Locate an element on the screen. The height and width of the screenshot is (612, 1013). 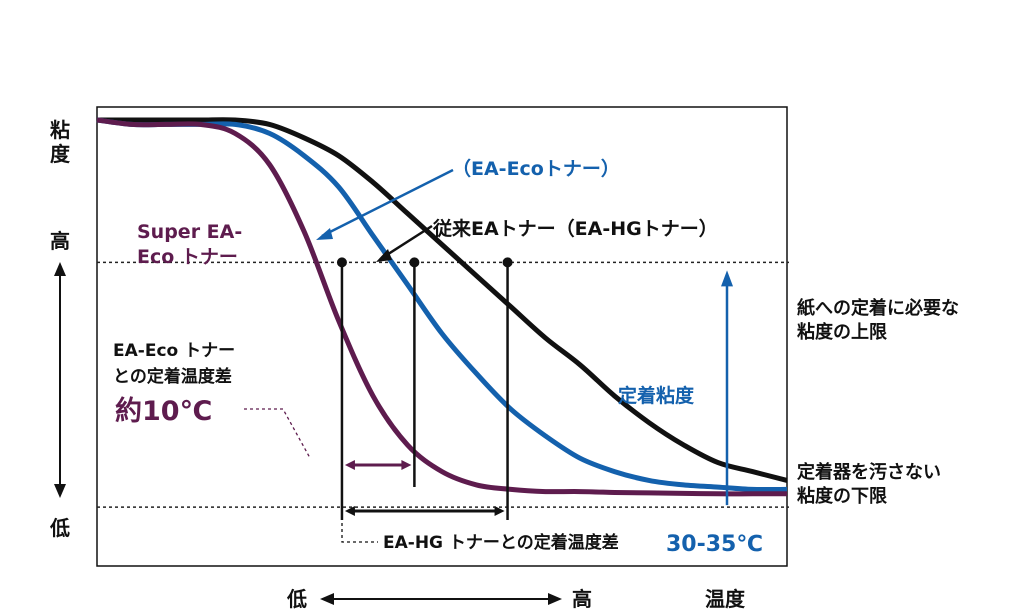
super-ea-eco-label-line-1: Super EA- is located at coordinates (189, 232).